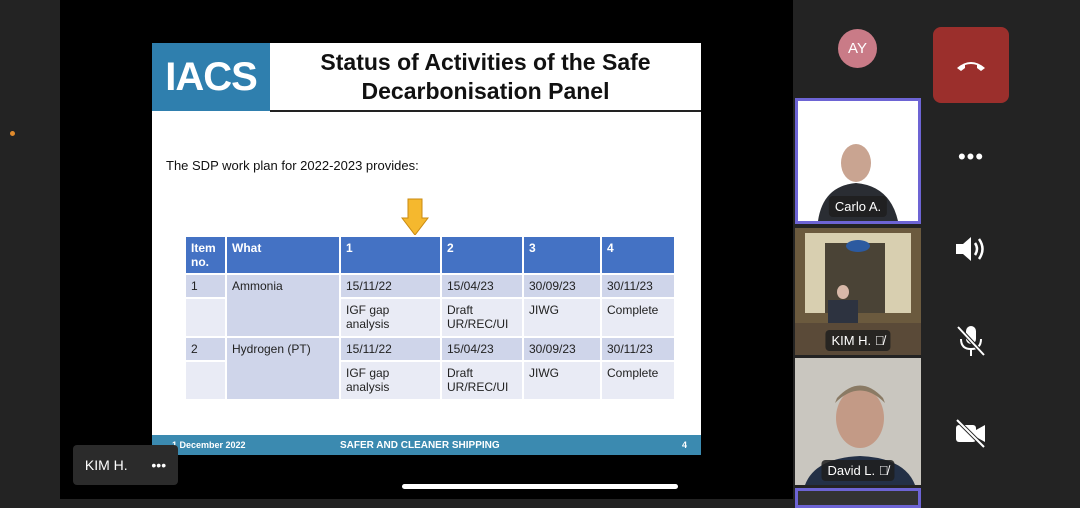 This screenshot has width=1080, height=508. What do you see at coordinates (283, 305) in the screenshot?
I see `item-what: Ammonia` at bounding box center [283, 305].